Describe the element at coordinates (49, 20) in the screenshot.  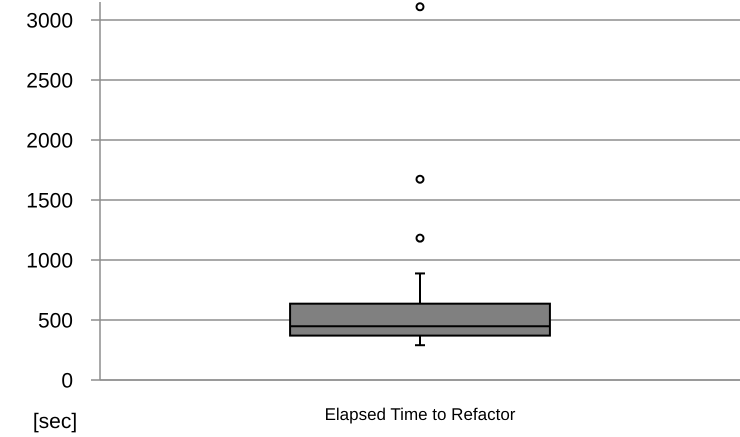
I see `y-tick-label: 3000` at that location.